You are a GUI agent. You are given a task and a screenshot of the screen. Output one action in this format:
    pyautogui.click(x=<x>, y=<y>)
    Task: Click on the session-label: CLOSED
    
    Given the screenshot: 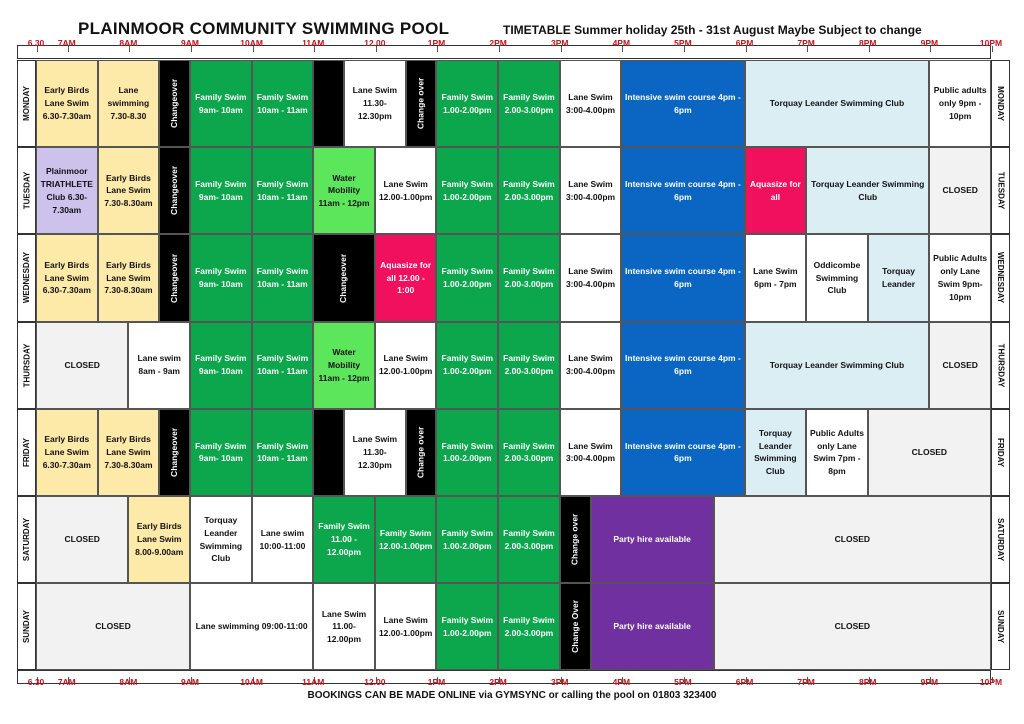 What is the action you would take?
    pyautogui.click(x=960, y=190)
    